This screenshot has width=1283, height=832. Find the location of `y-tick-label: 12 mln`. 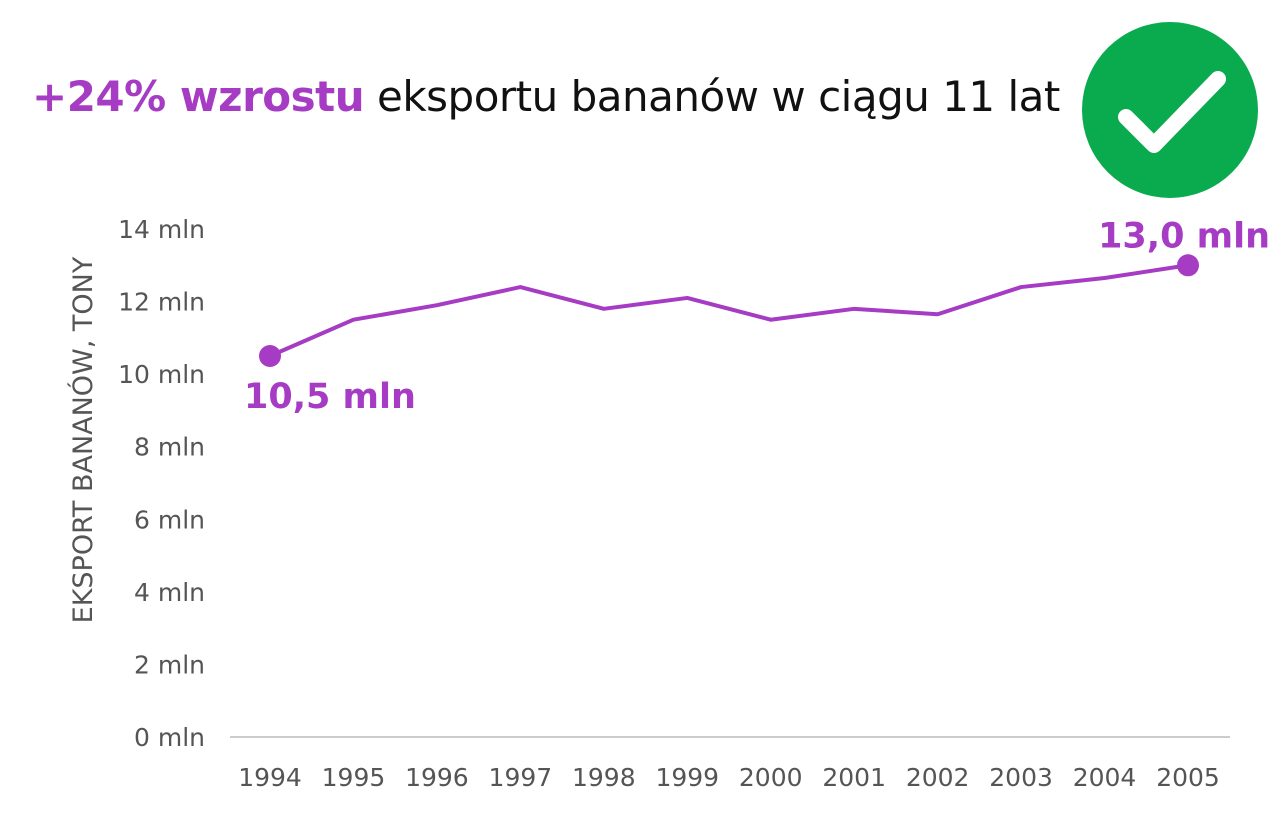

y-tick-label: 12 mln is located at coordinates (161, 302).